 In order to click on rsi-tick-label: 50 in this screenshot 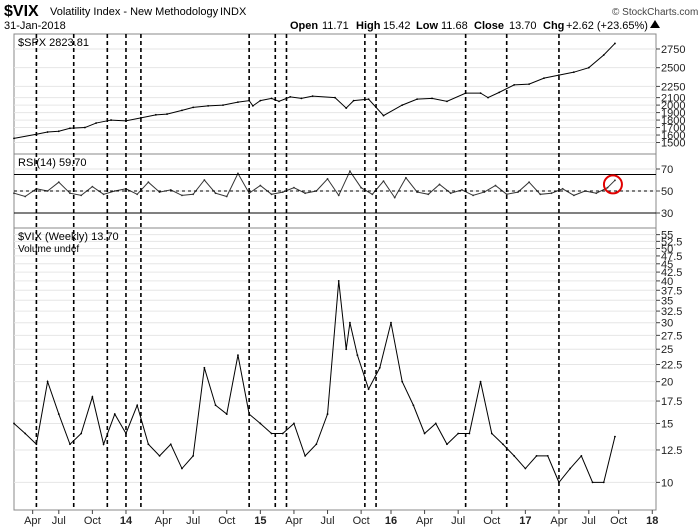, I will do `click(667, 192)`.